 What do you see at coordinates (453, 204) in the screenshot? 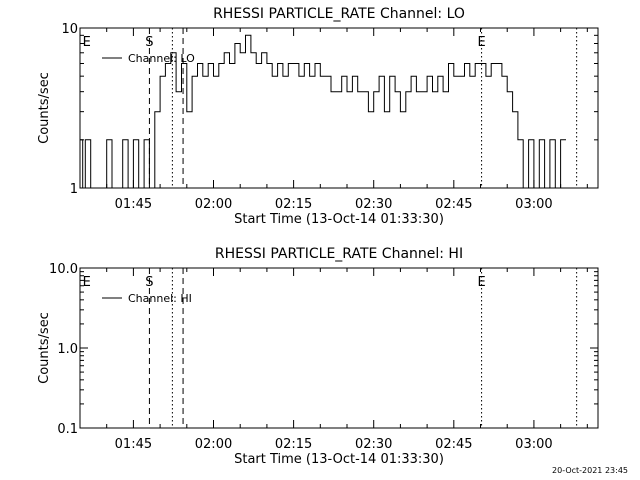
I see `x-tick-label-0: 02:45` at bounding box center [453, 204].